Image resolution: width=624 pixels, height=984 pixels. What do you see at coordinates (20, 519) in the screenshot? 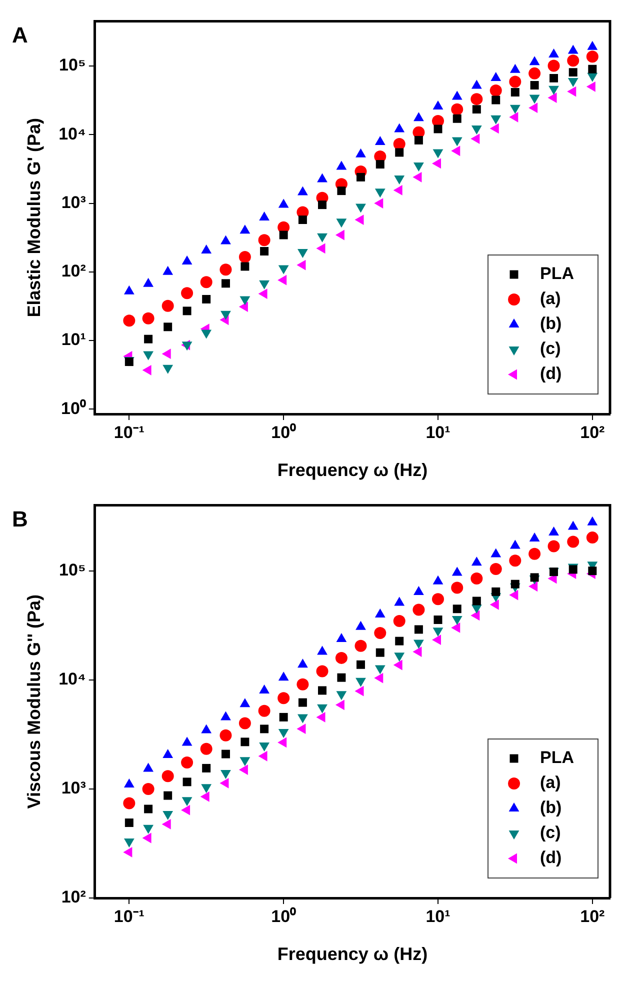
I see `chart-title: B` at bounding box center [20, 519].